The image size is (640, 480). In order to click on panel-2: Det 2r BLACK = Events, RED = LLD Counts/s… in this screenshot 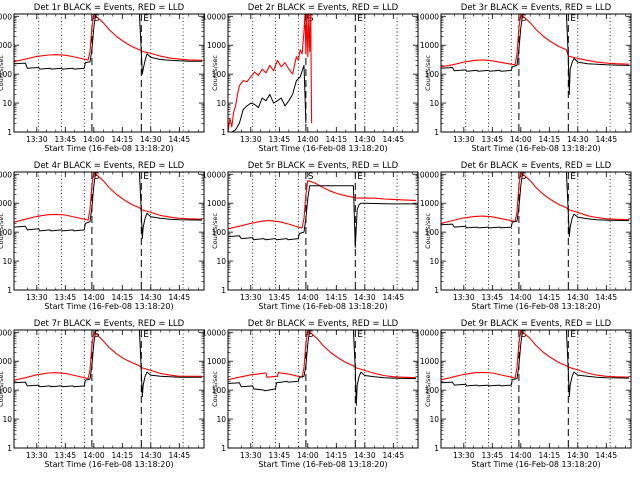, I will do `click(310, 78)`.